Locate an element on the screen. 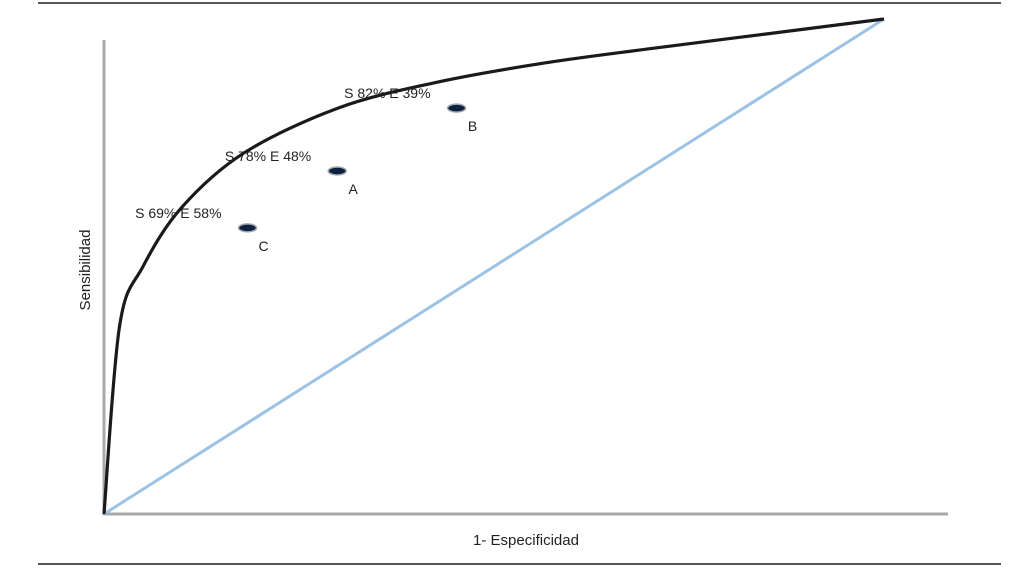  point-value-label-b: S 82% E 39% is located at coordinates (387, 93).